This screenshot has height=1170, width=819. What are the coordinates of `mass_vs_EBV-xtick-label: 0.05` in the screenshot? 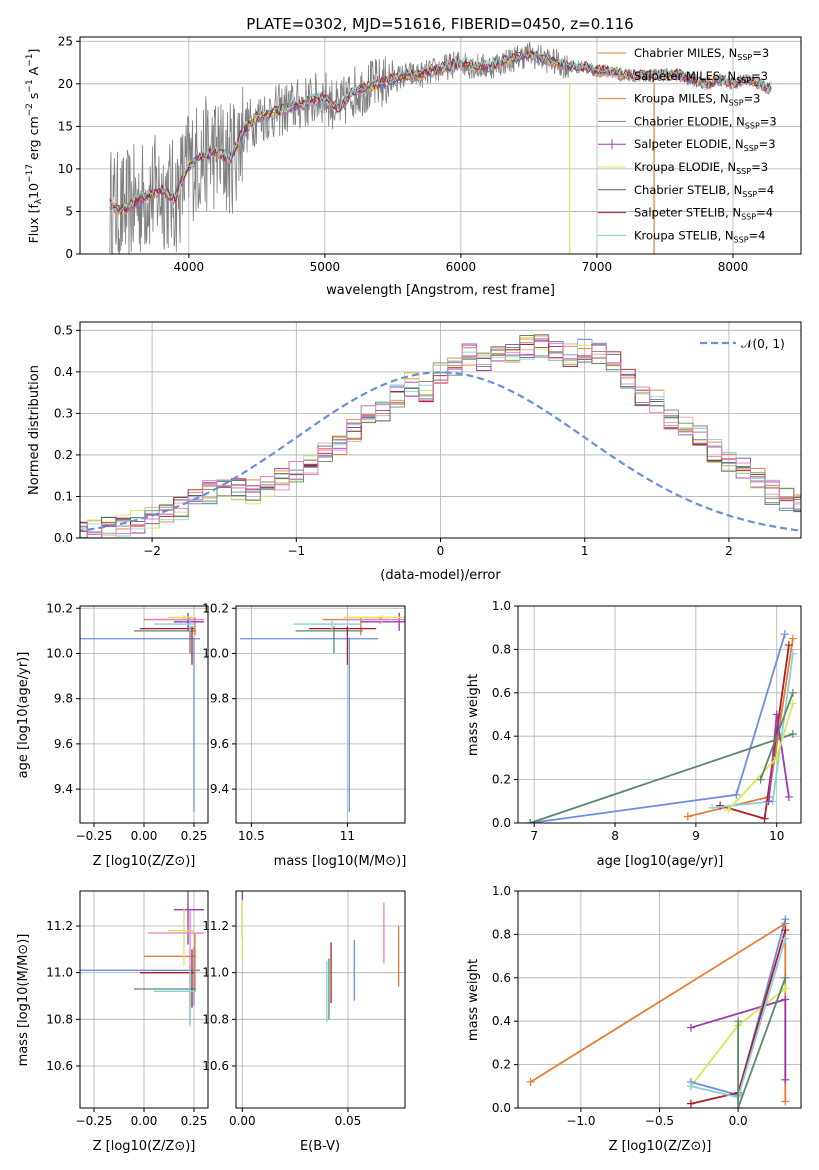 It's located at (348, 1121).